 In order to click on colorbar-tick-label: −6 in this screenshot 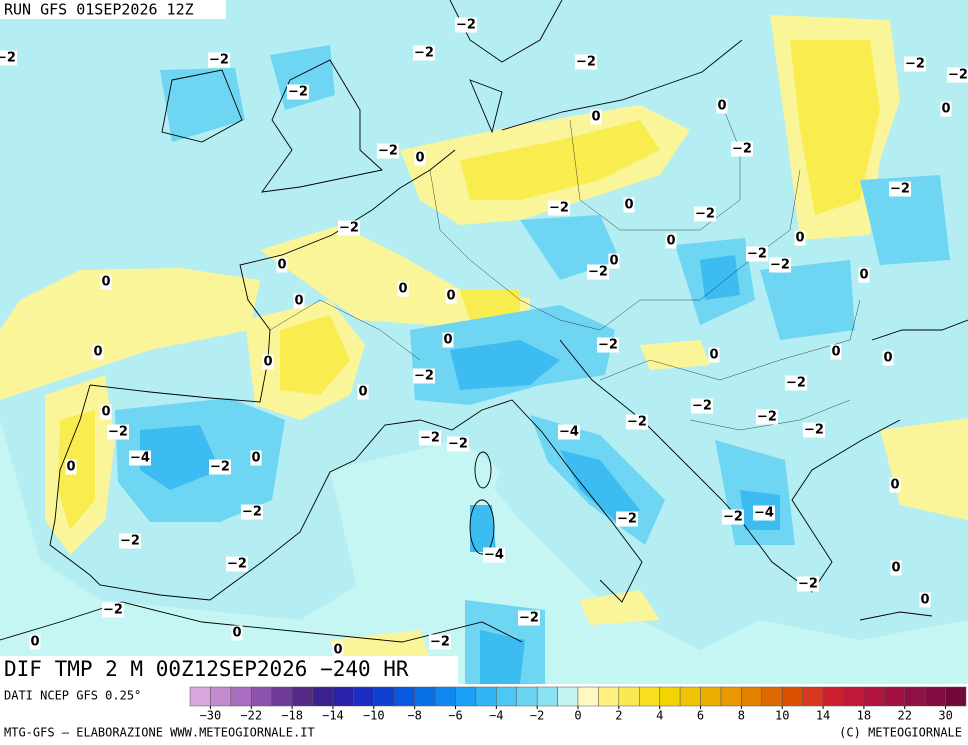, I will do `click(455, 716)`.